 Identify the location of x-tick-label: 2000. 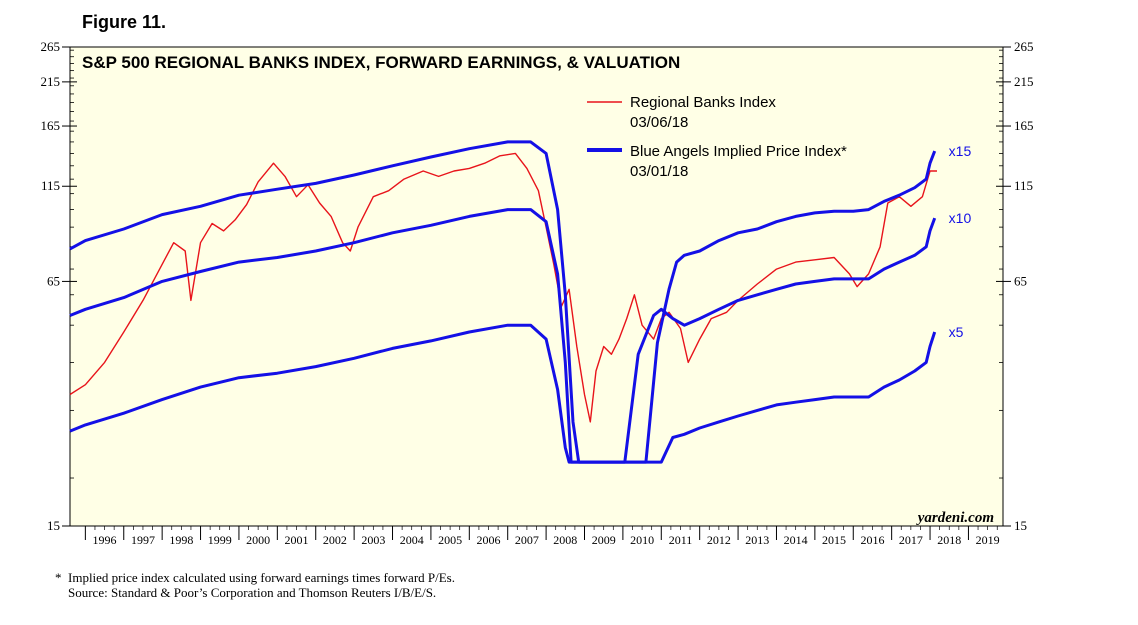
(258, 540).